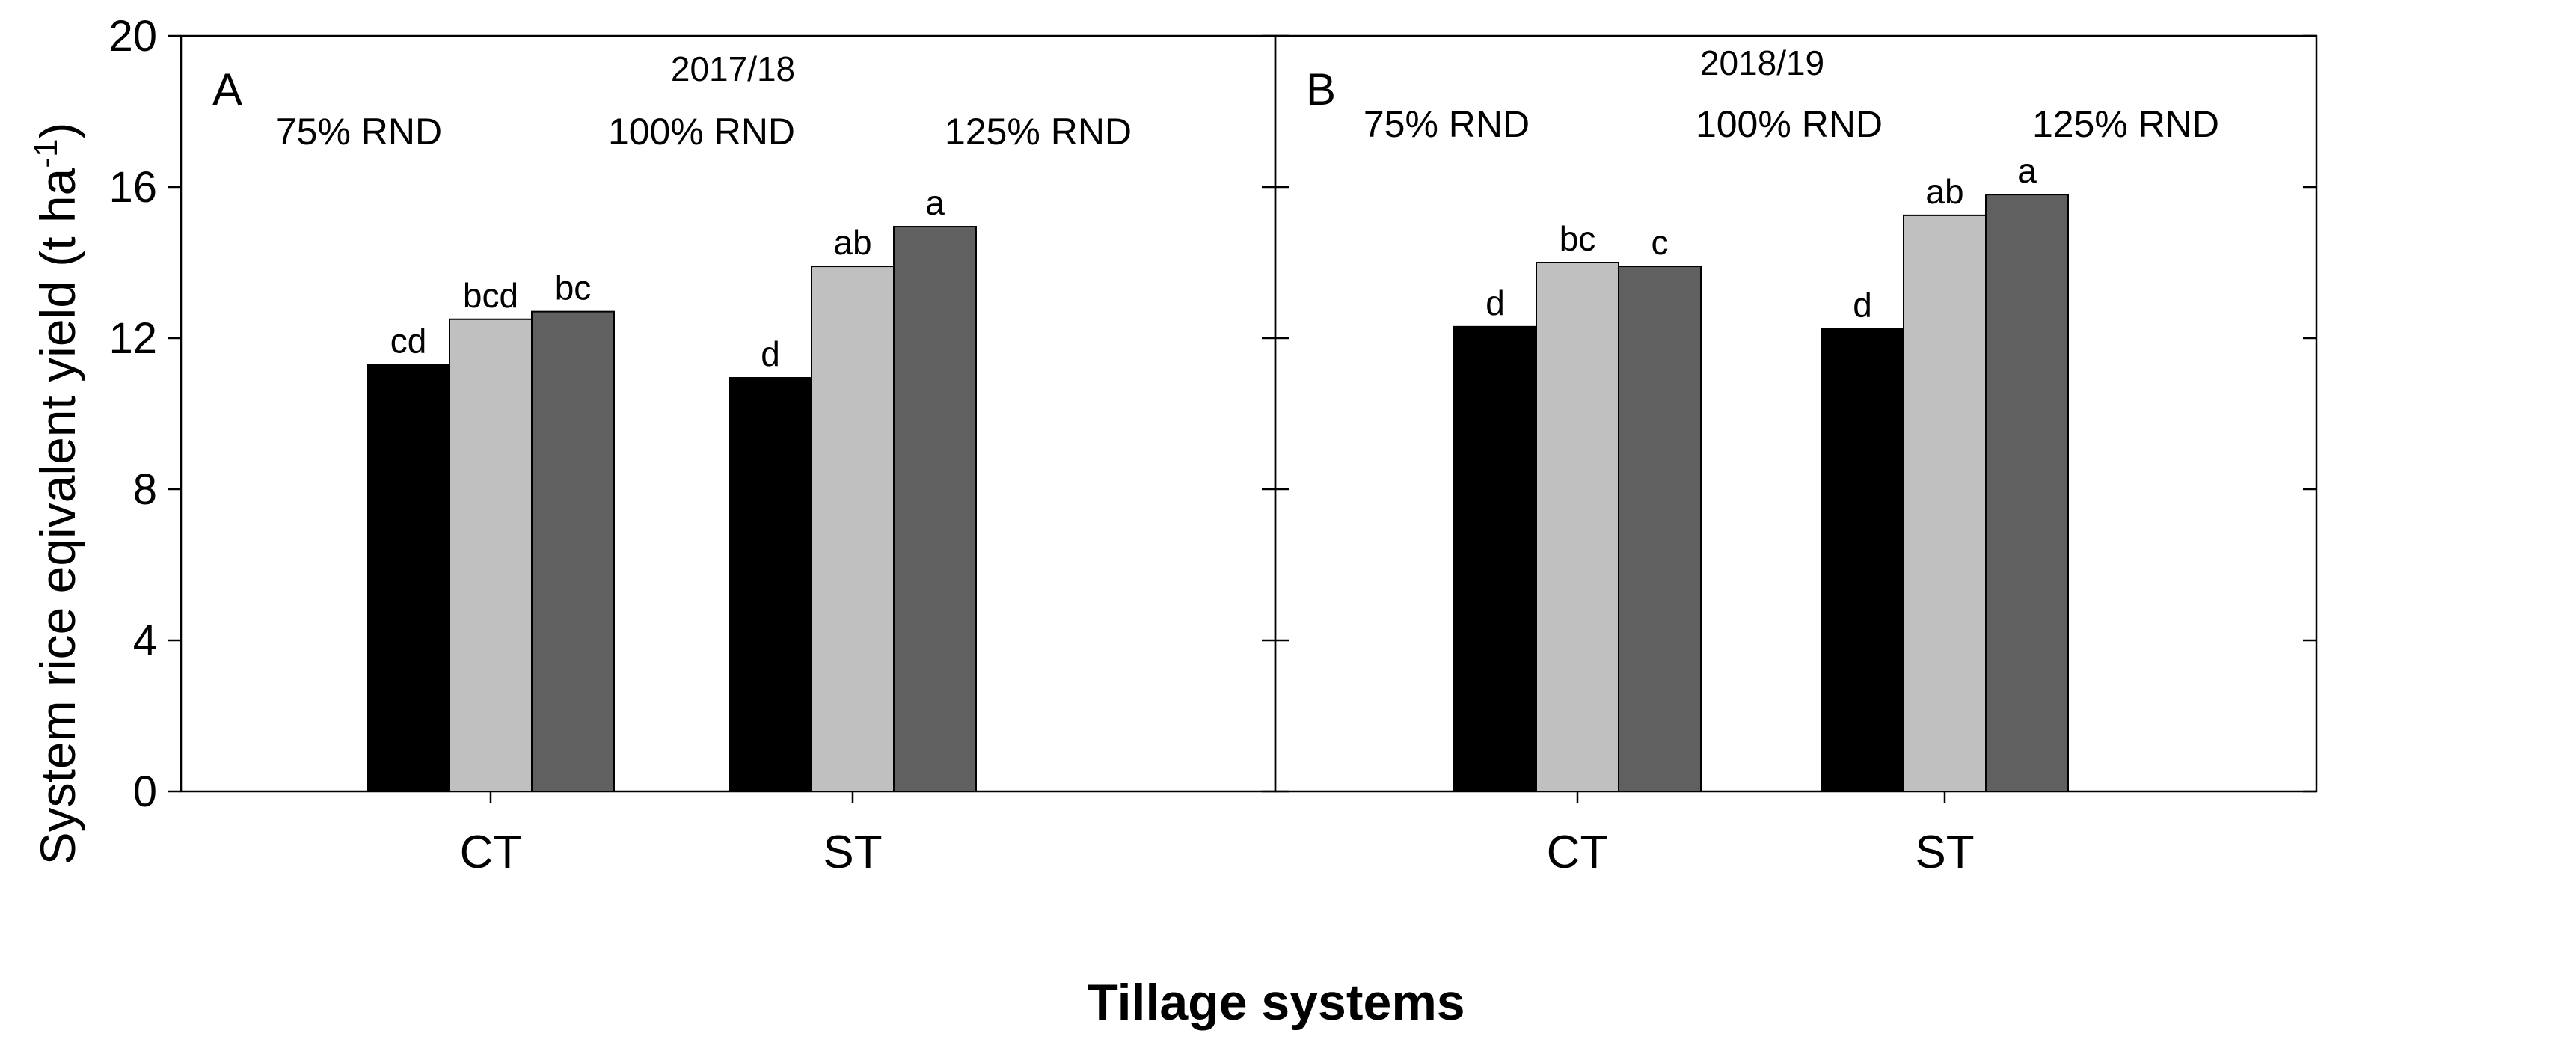 The height and width of the screenshot is (1051, 2576). What do you see at coordinates (733, 68) in the screenshot?
I see `season-title: 2017/18` at bounding box center [733, 68].